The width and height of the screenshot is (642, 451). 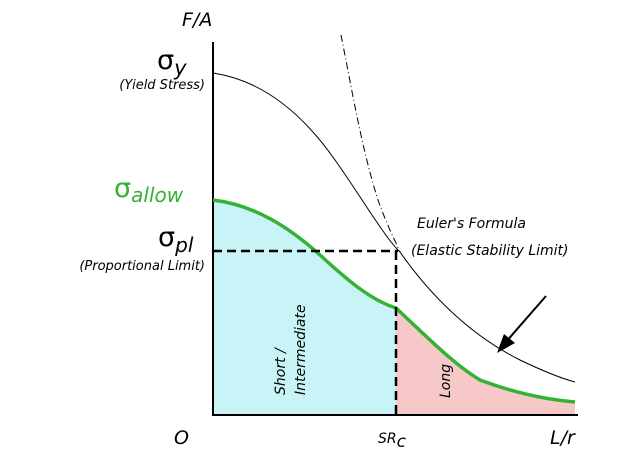 What do you see at coordinates (162, 85) in the screenshot?
I see `yield-stress-note: (Yield Stress)` at bounding box center [162, 85].